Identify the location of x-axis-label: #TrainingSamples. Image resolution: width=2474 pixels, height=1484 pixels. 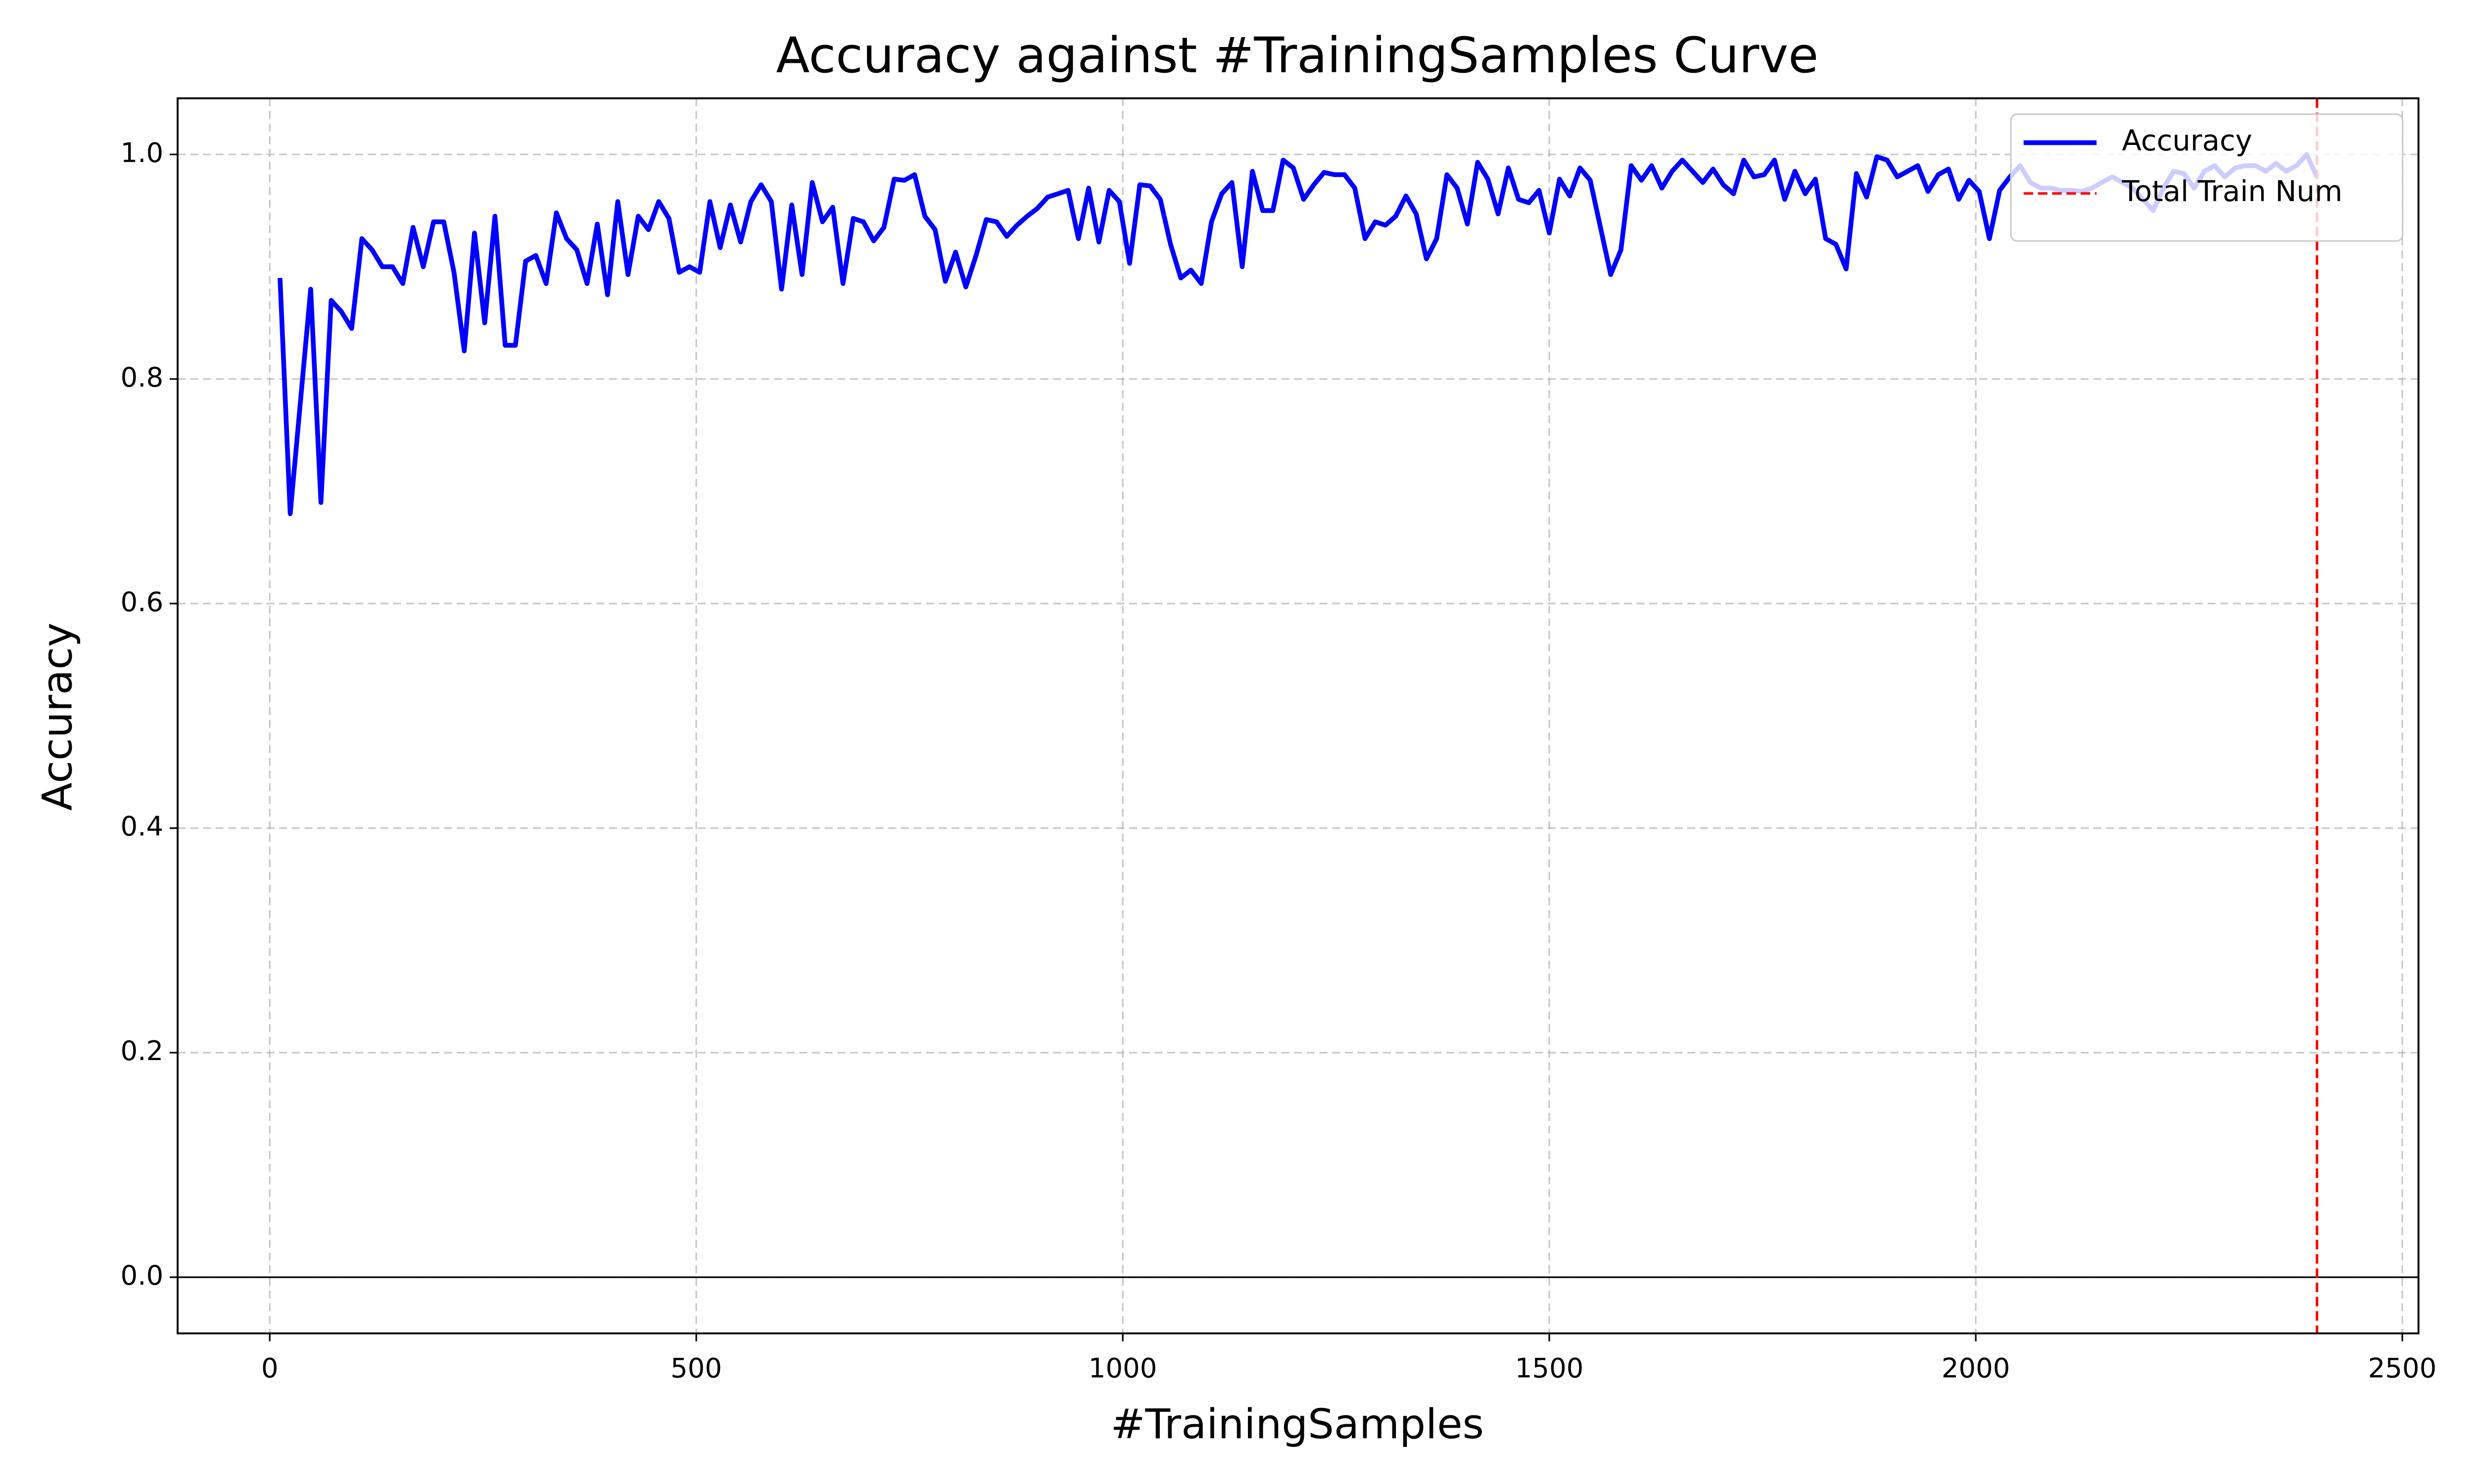
(1297, 1424).